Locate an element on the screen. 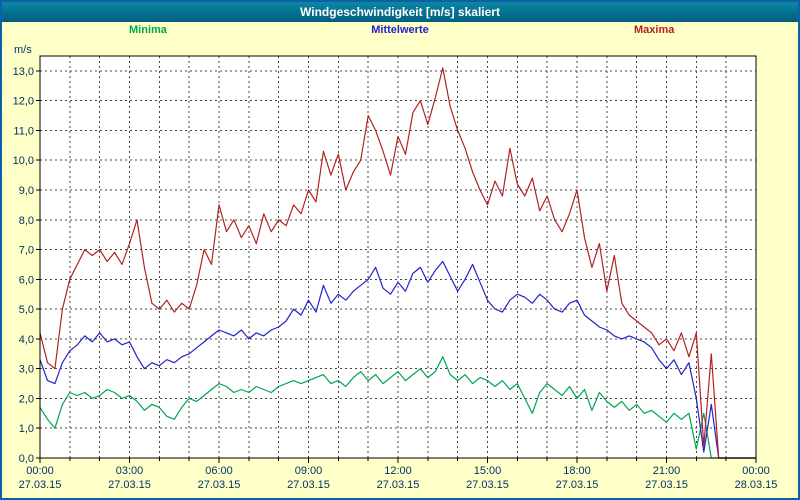  x-tick-time-label: 18:00 is located at coordinates (577, 471).